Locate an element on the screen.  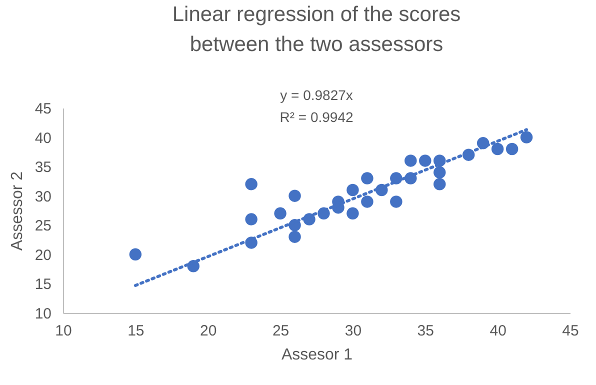
x-tick-label: 35 is located at coordinates (425, 331).